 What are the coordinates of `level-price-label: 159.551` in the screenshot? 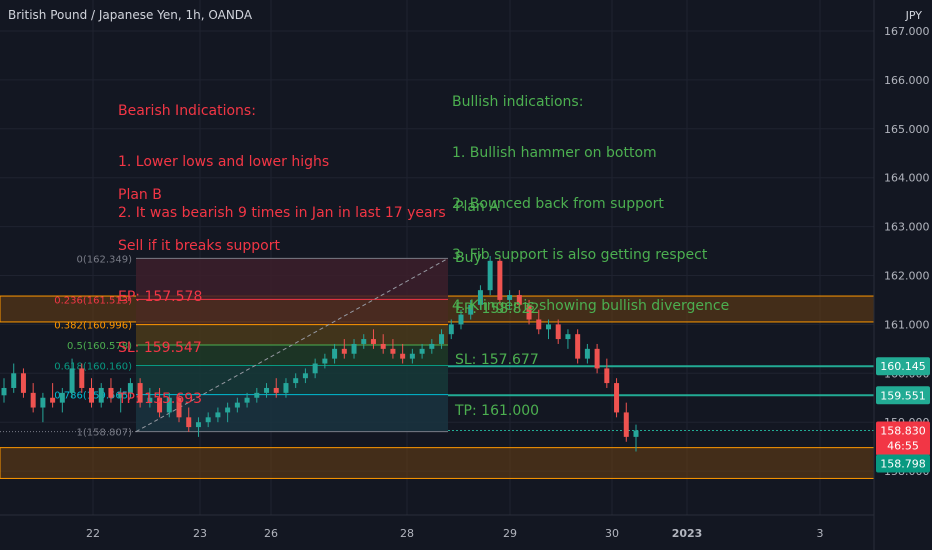 It's located at (903, 395).